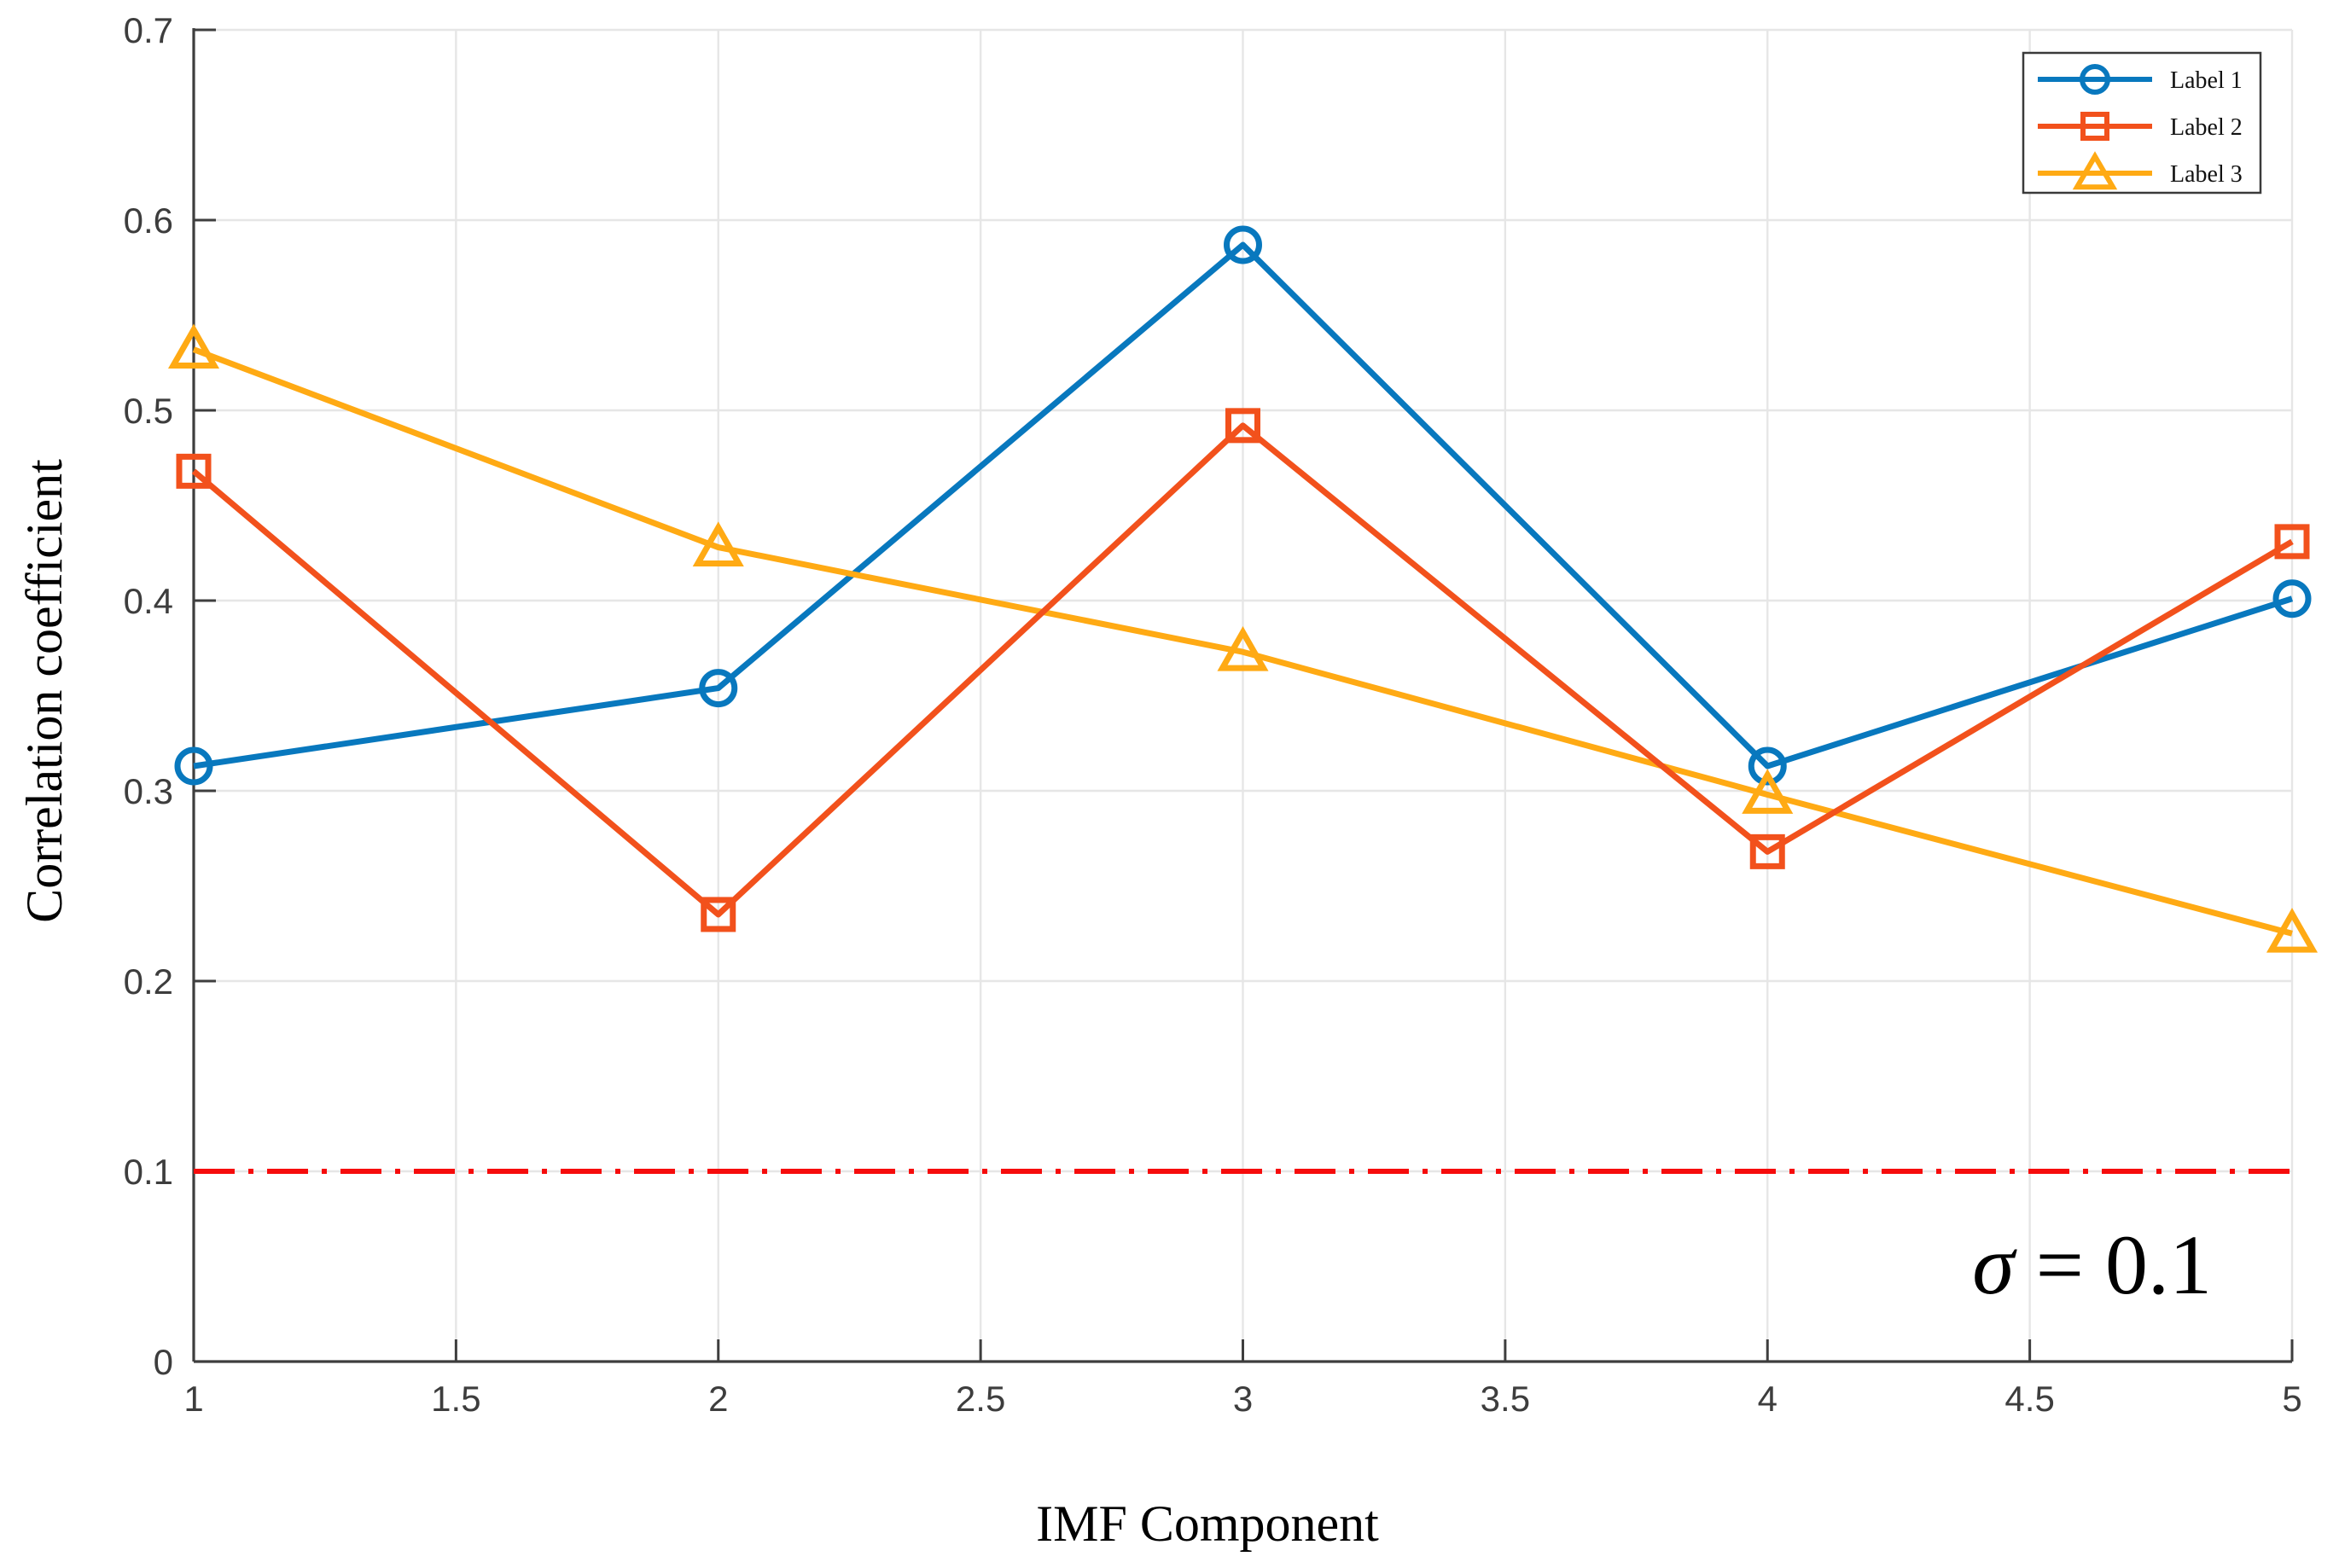 This screenshot has height=1568, width=2339. I want to click on y-tick-label: 0.1, so click(148, 1172).